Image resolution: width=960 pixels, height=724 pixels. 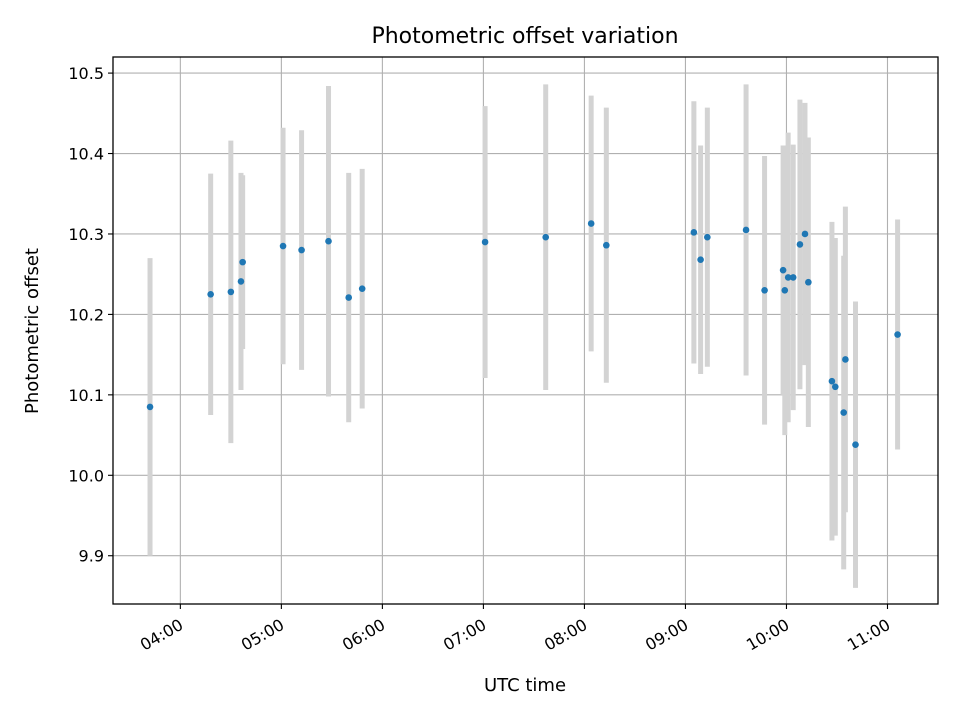 What do you see at coordinates (524, 36) in the screenshot?
I see `chart-title: Photometric offset variation` at bounding box center [524, 36].